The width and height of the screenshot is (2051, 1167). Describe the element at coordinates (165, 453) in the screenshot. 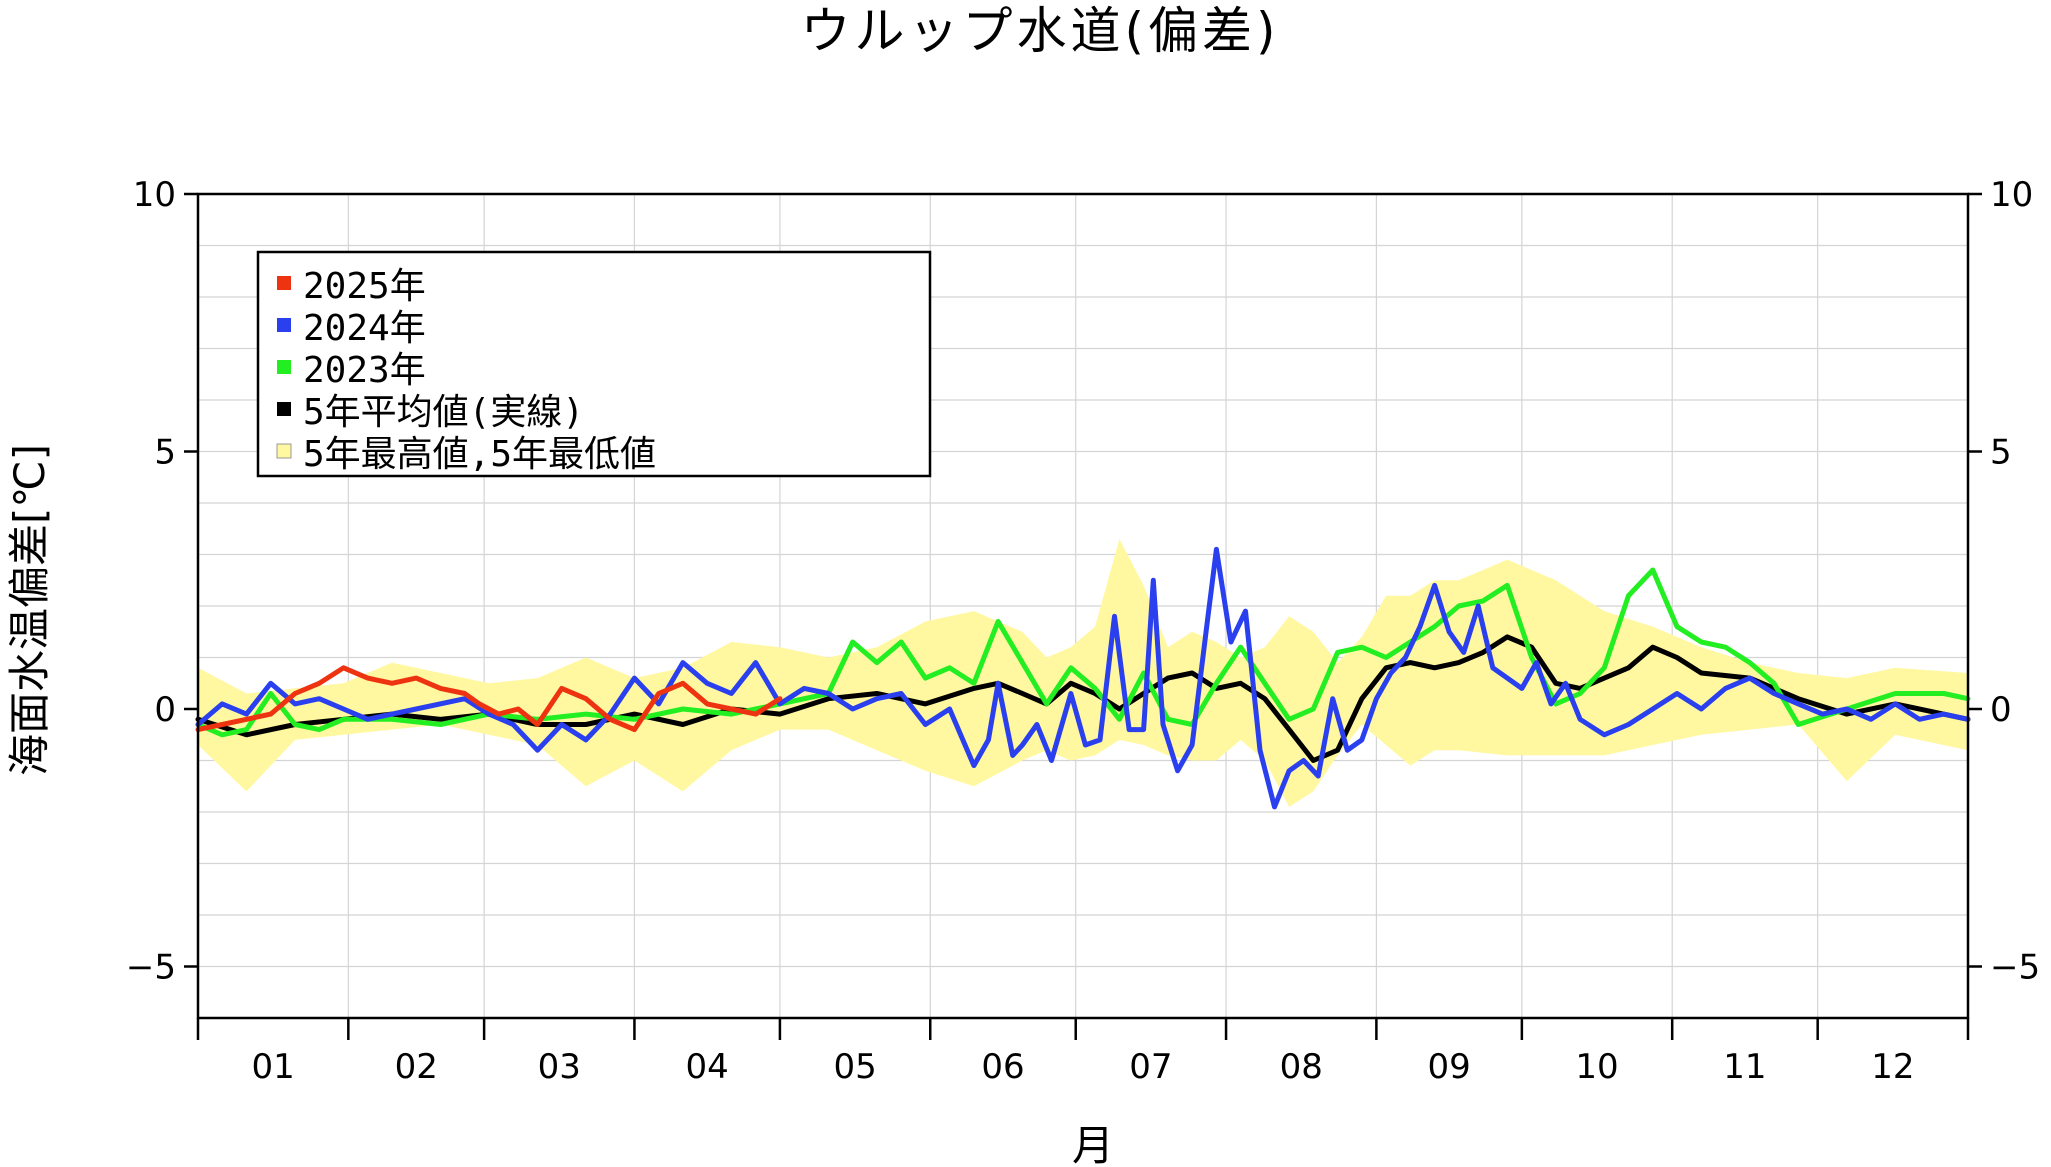

I see `y-tick-label-left: 5` at that location.